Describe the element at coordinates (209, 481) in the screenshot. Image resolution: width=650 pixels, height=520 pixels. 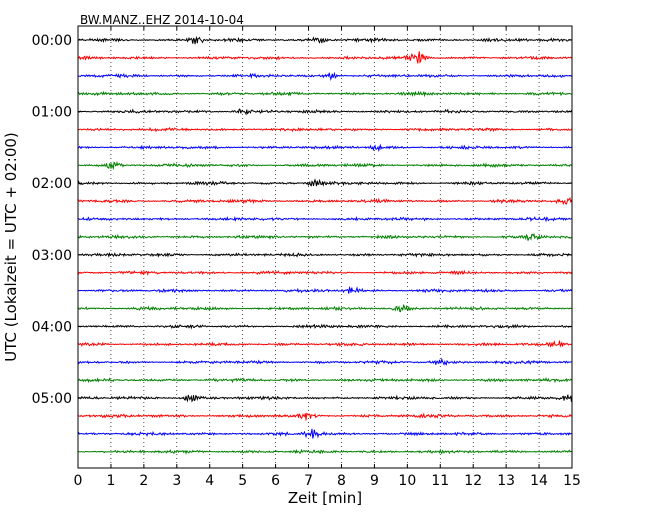
I see `x-tick-label: 4` at that location.